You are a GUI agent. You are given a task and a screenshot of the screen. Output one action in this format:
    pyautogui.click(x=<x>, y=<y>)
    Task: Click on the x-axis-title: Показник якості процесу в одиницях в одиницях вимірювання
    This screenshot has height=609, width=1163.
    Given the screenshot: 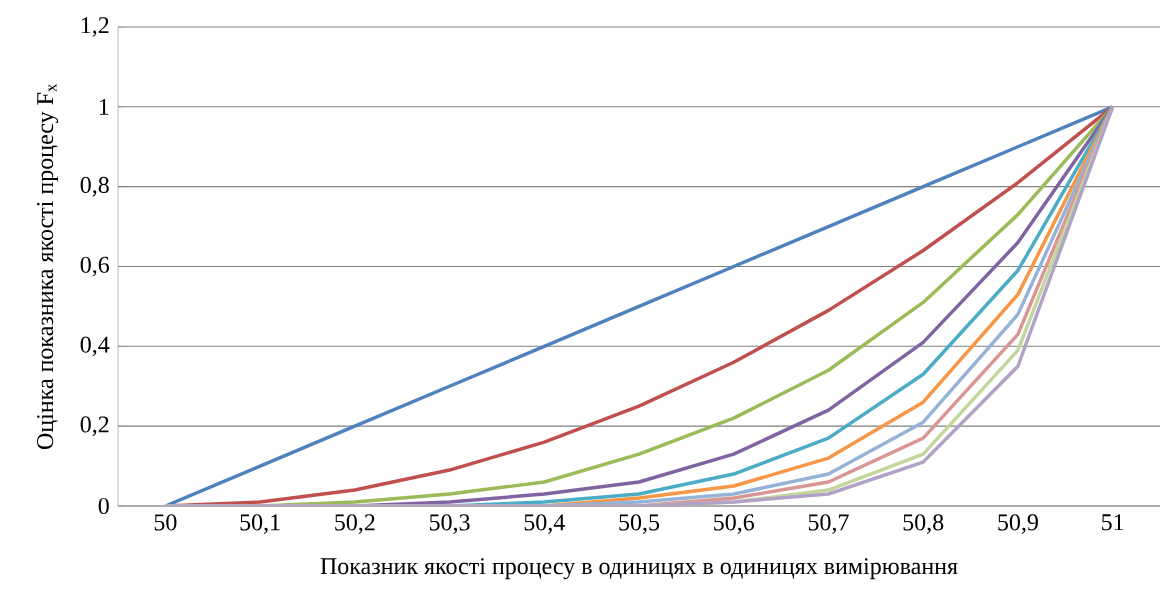 What is the action you would take?
    pyautogui.click(x=639, y=569)
    